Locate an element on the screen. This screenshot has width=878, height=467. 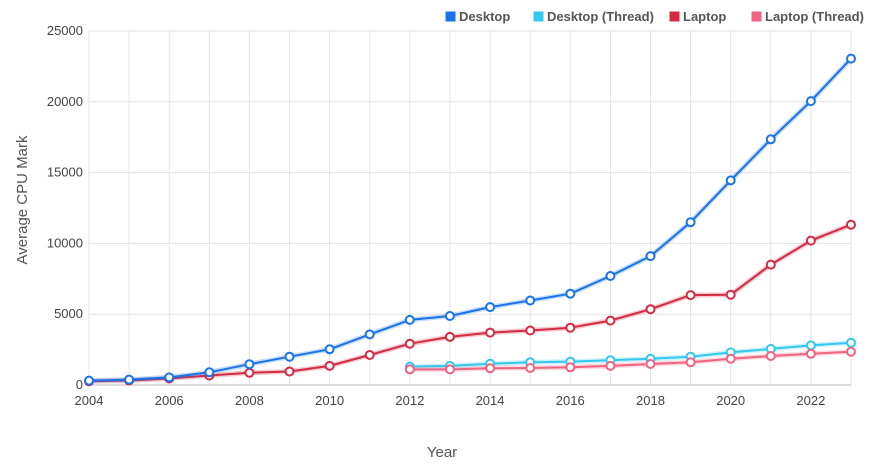
x-tick-label: 2020 is located at coordinates (730, 400).